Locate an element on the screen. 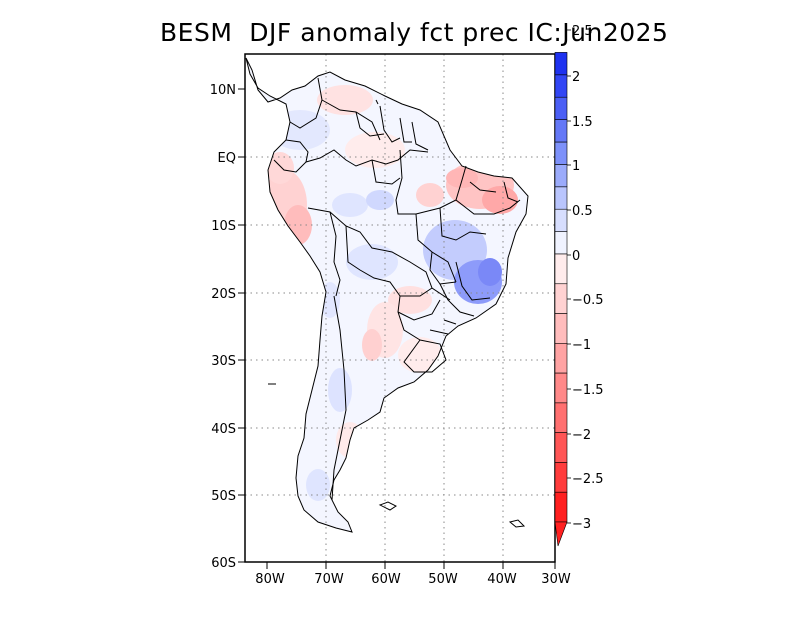 The height and width of the screenshot is (618, 800). colorbar-label: 1.5 is located at coordinates (582, 122).